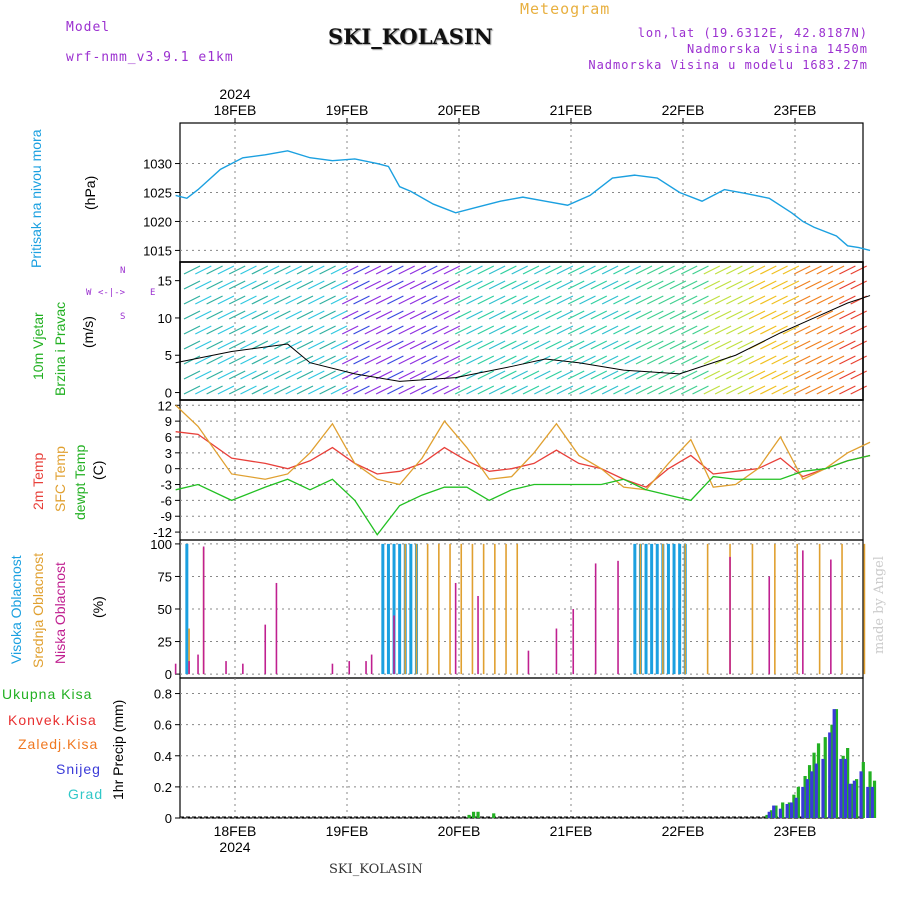 The width and height of the screenshot is (900, 900). Describe the element at coordinates (163, 694) in the screenshot. I see `precip-ytick-label: 0.8` at that location.